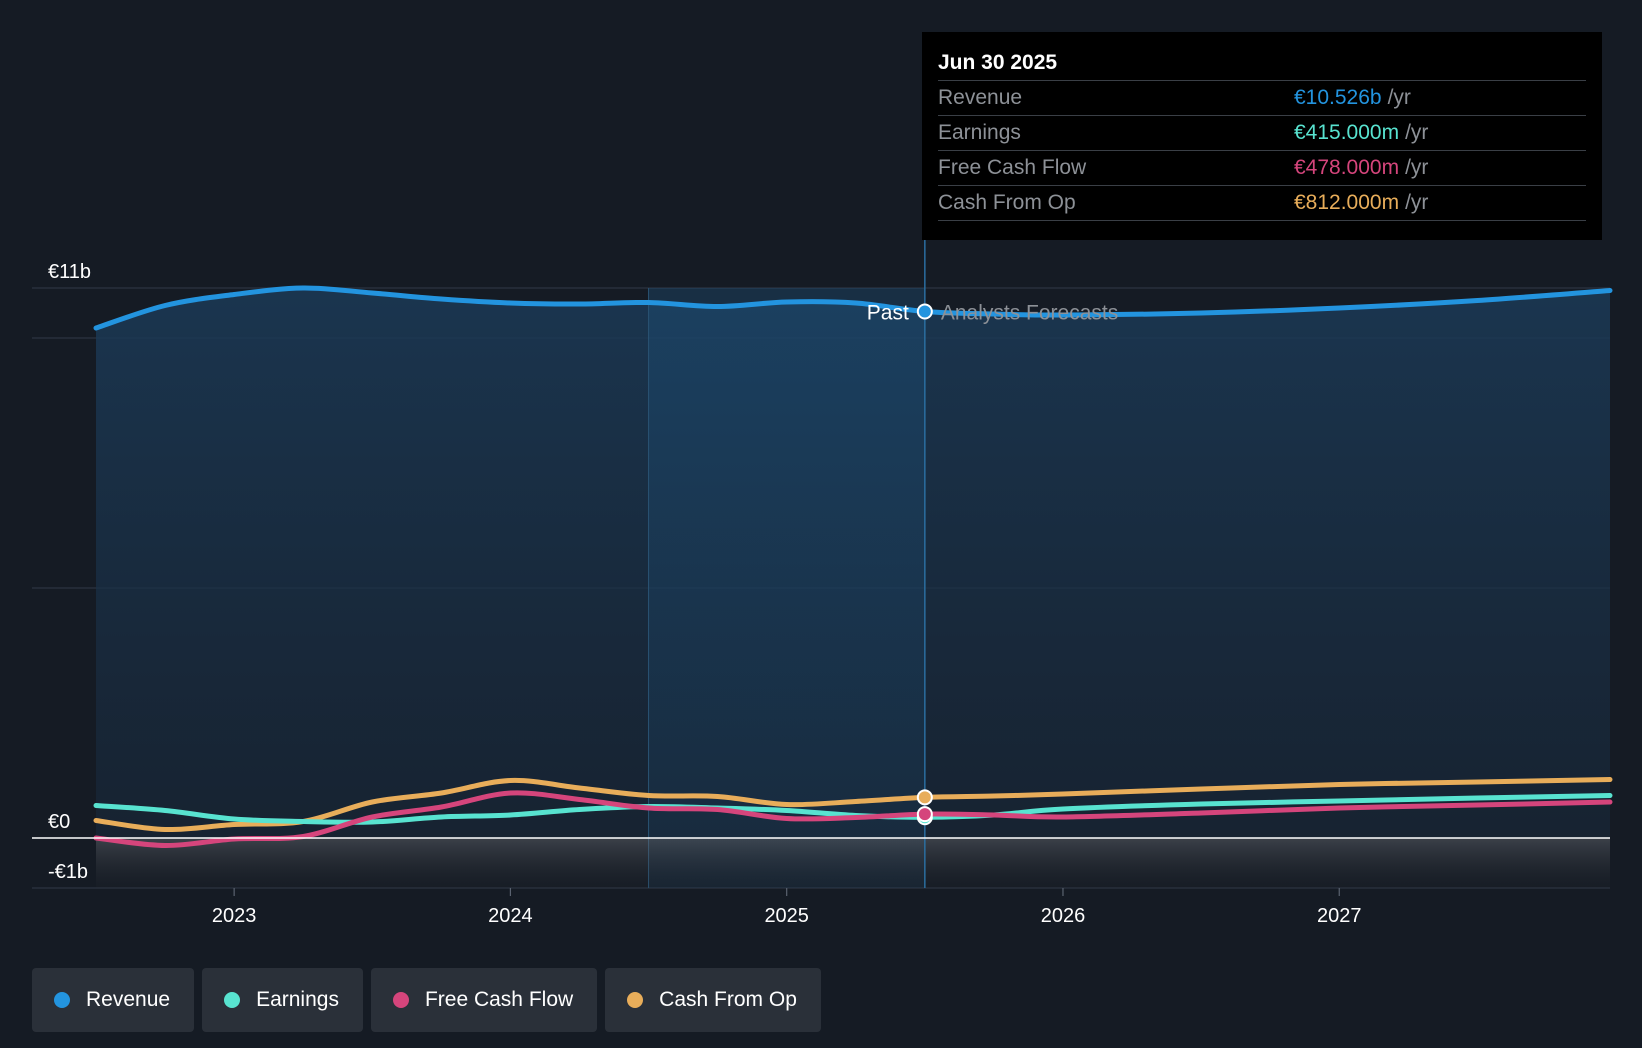 The width and height of the screenshot is (1642, 1048). Describe the element at coordinates (1262, 203) in the screenshot. I see `tooltip-row-cash-from-op: Cash From Op €812.000m /yr` at that location.